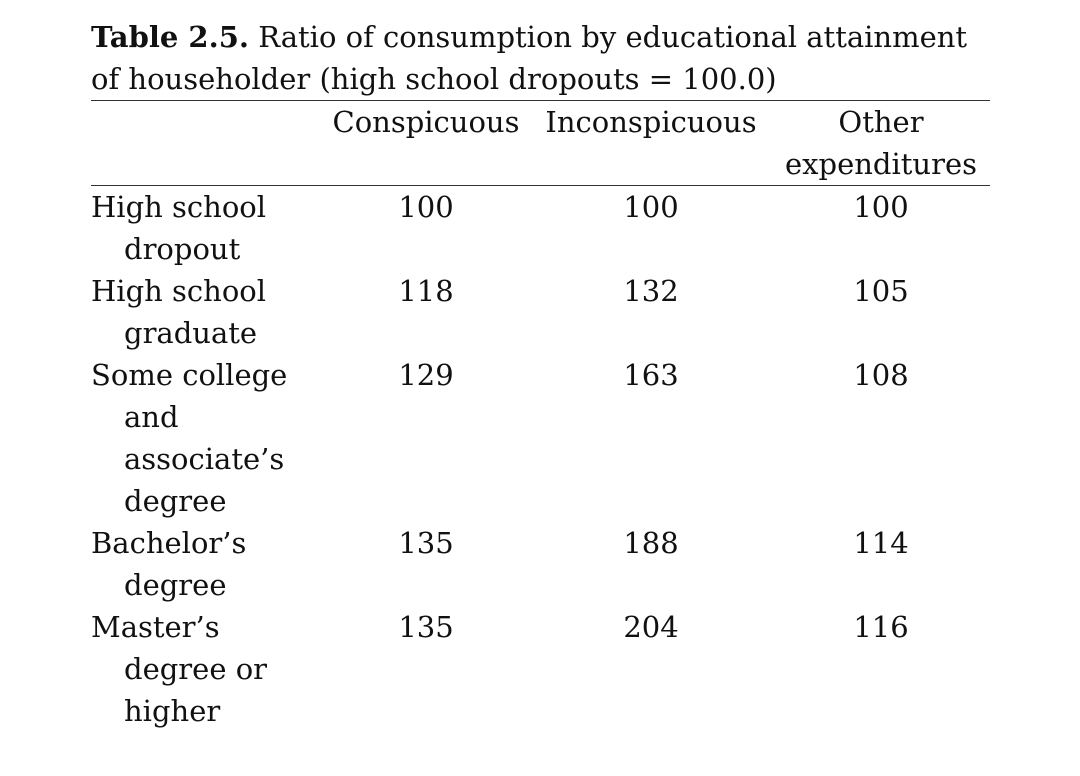 Image resolution: width=1080 pixels, height=776 pixels. I want to click on cell-value: 116, so click(881, 627).